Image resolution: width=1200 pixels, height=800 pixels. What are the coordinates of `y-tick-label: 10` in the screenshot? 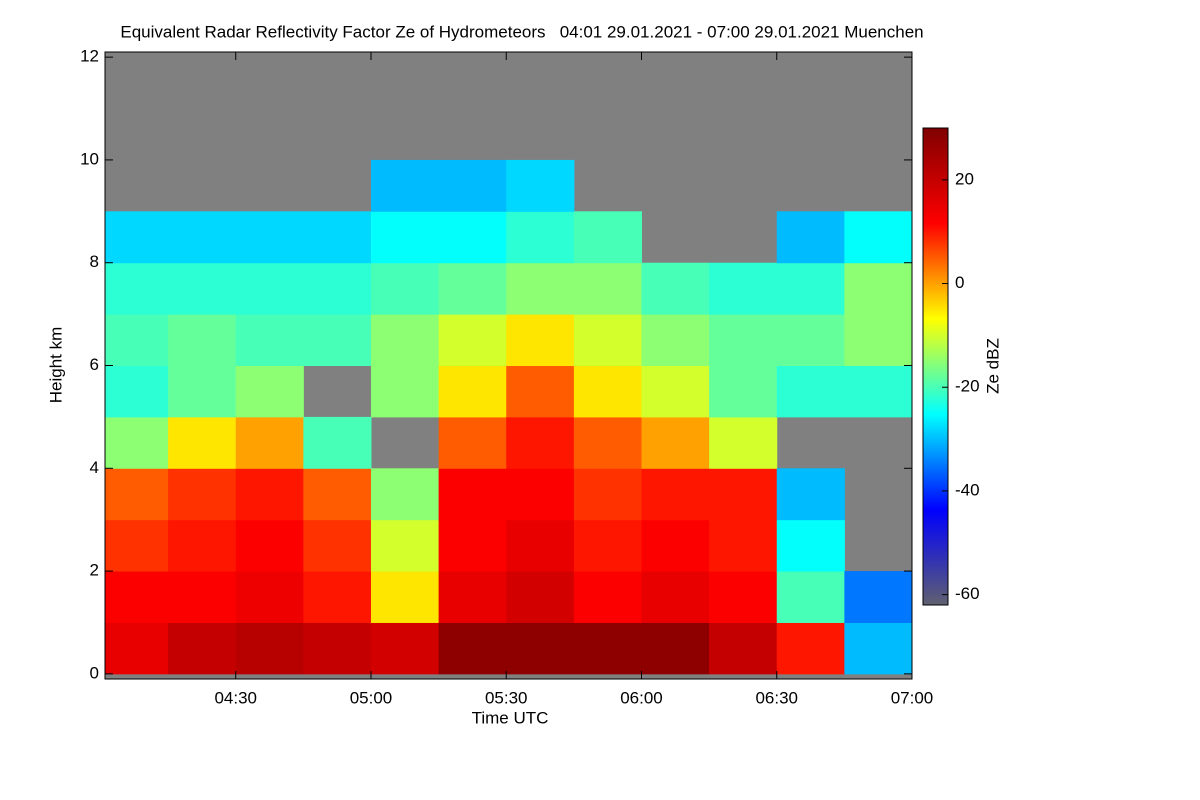 It's located at (89, 158).